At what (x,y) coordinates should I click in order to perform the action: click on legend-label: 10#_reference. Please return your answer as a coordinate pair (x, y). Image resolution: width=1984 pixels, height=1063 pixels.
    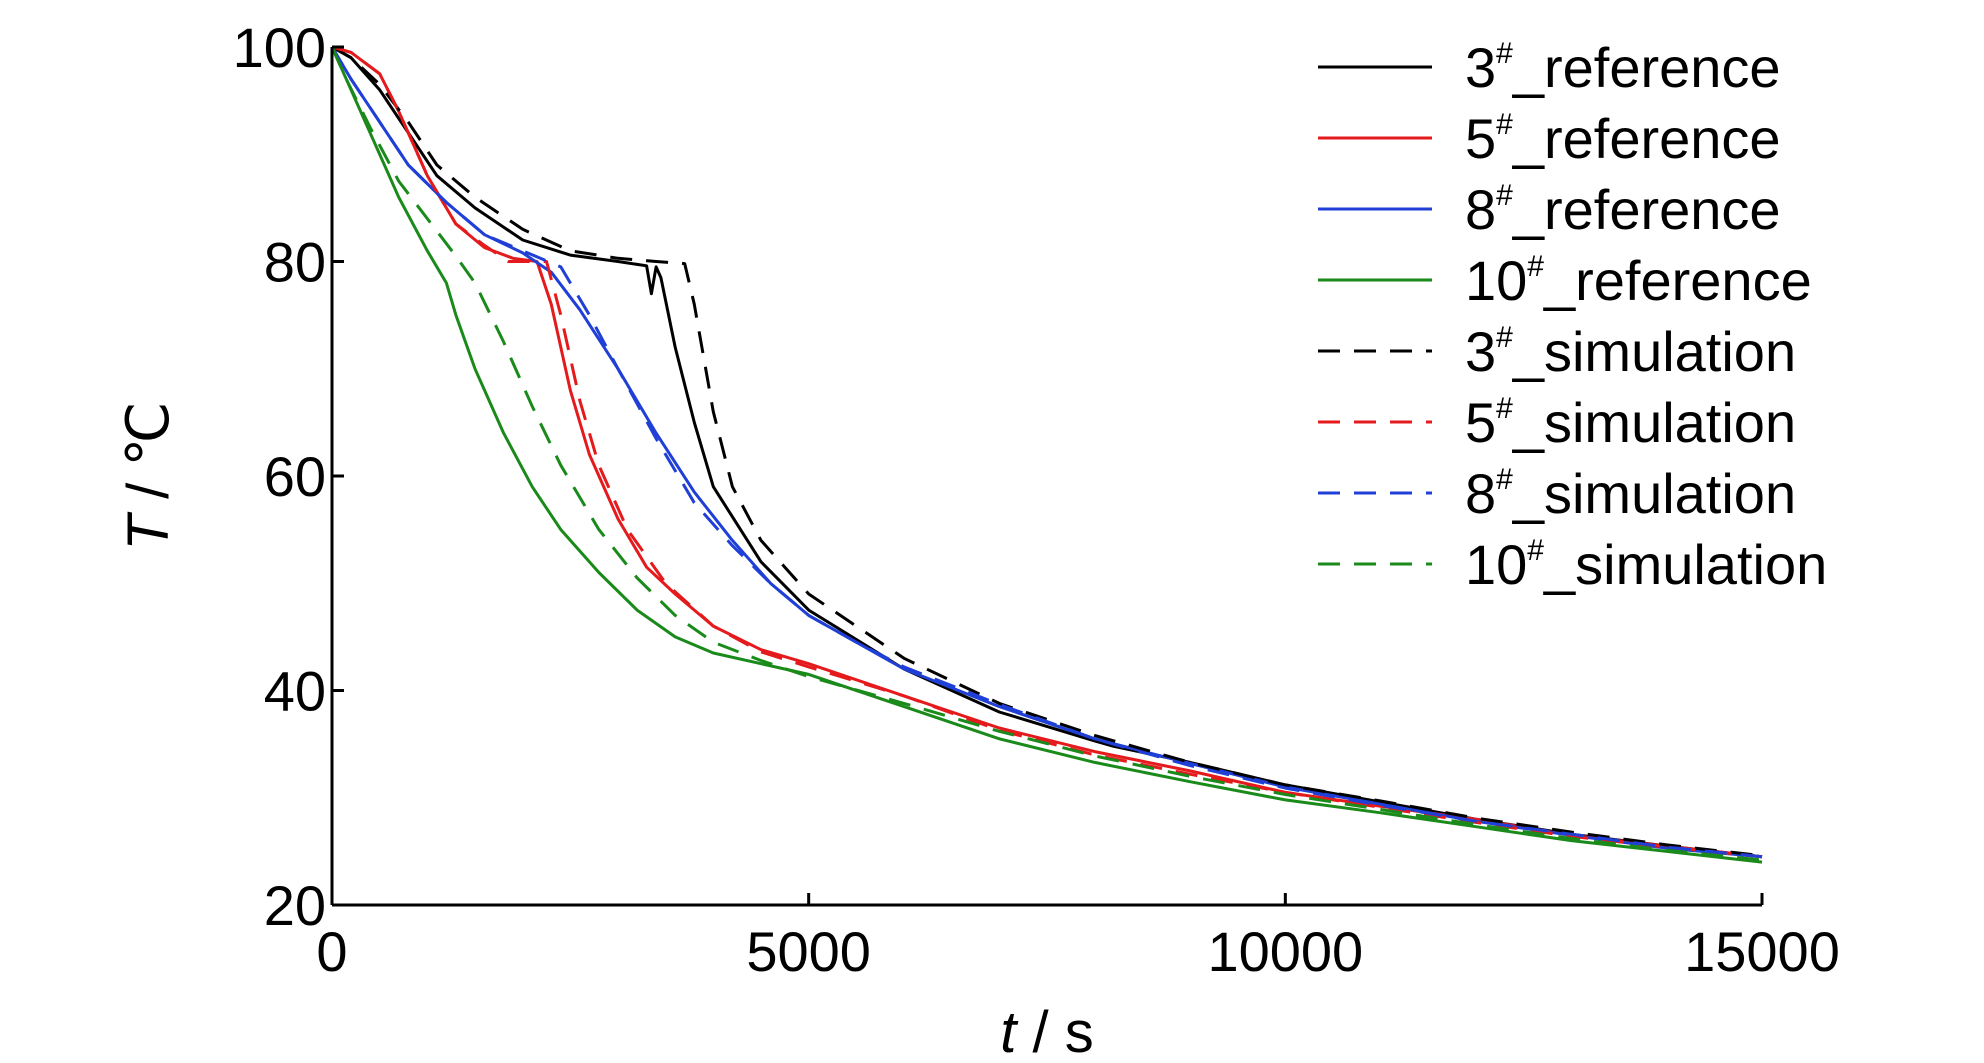
    Looking at the image, I should click on (1638, 280).